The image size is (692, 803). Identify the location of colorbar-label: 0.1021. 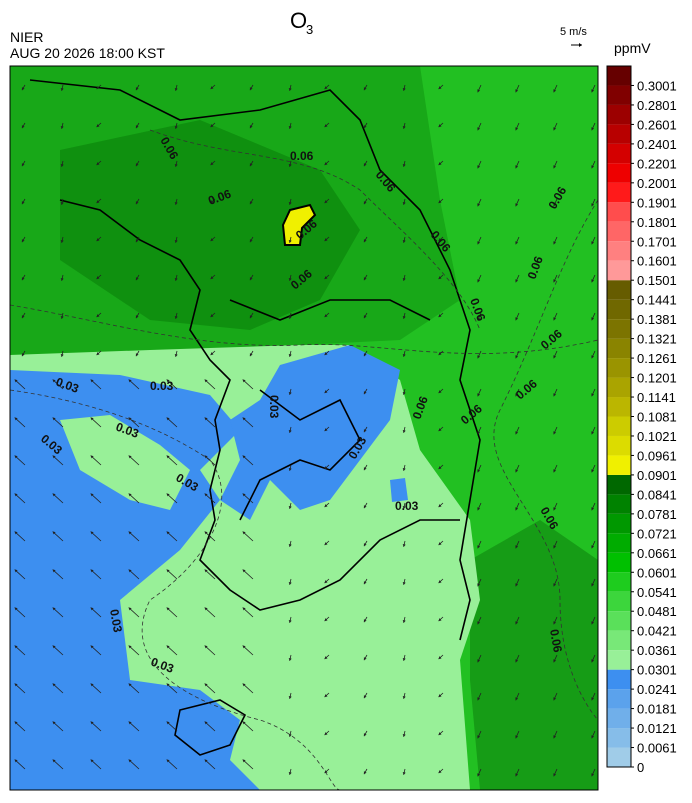
(657, 436).